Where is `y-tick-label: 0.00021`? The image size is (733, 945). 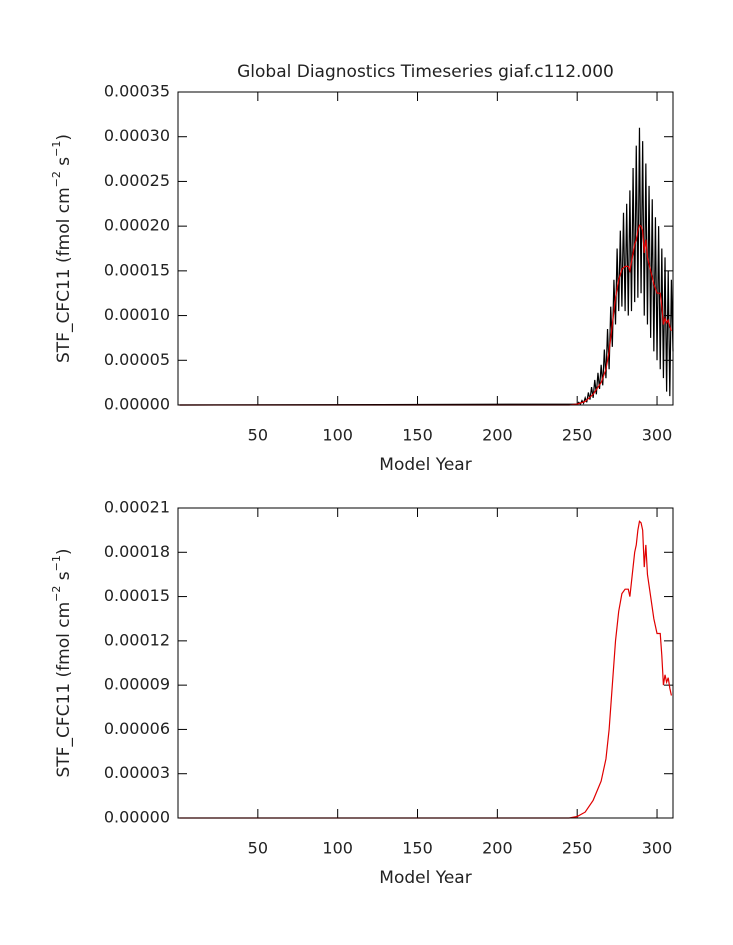
y-tick-label: 0.00021 is located at coordinates (137, 507).